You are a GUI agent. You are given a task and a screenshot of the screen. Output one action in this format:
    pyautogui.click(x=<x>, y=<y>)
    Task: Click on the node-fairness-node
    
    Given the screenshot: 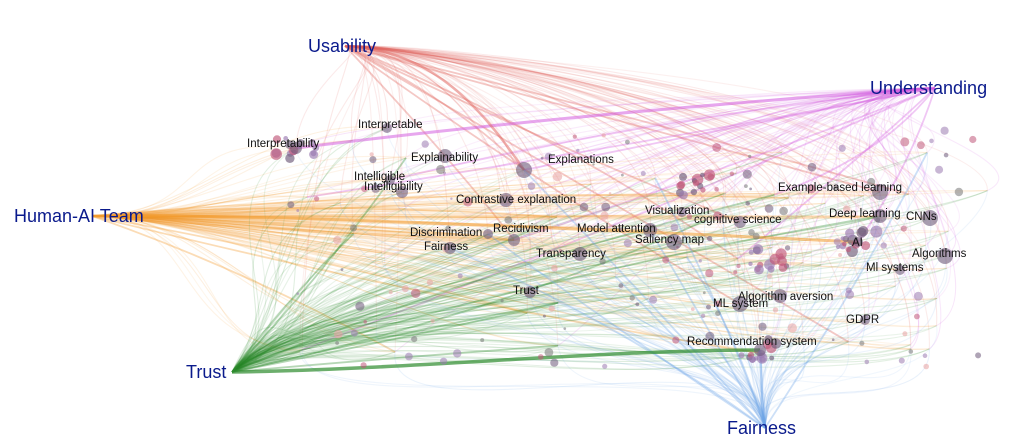 What is the action you would take?
    pyautogui.click(x=450, y=248)
    